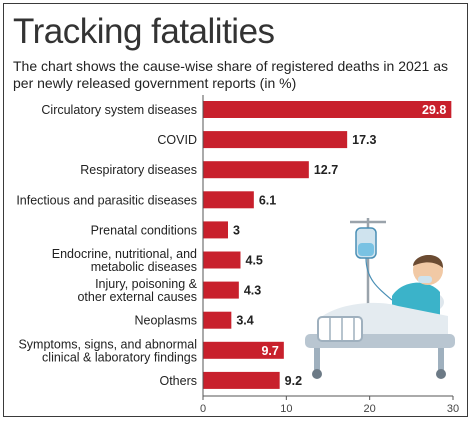 Image resolution: width=473 pixels, height=422 pixels. What do you see at coordinates (293, 381) in the screenshot?
I see `value-label: 9.2` at bounding box center [293, 381].